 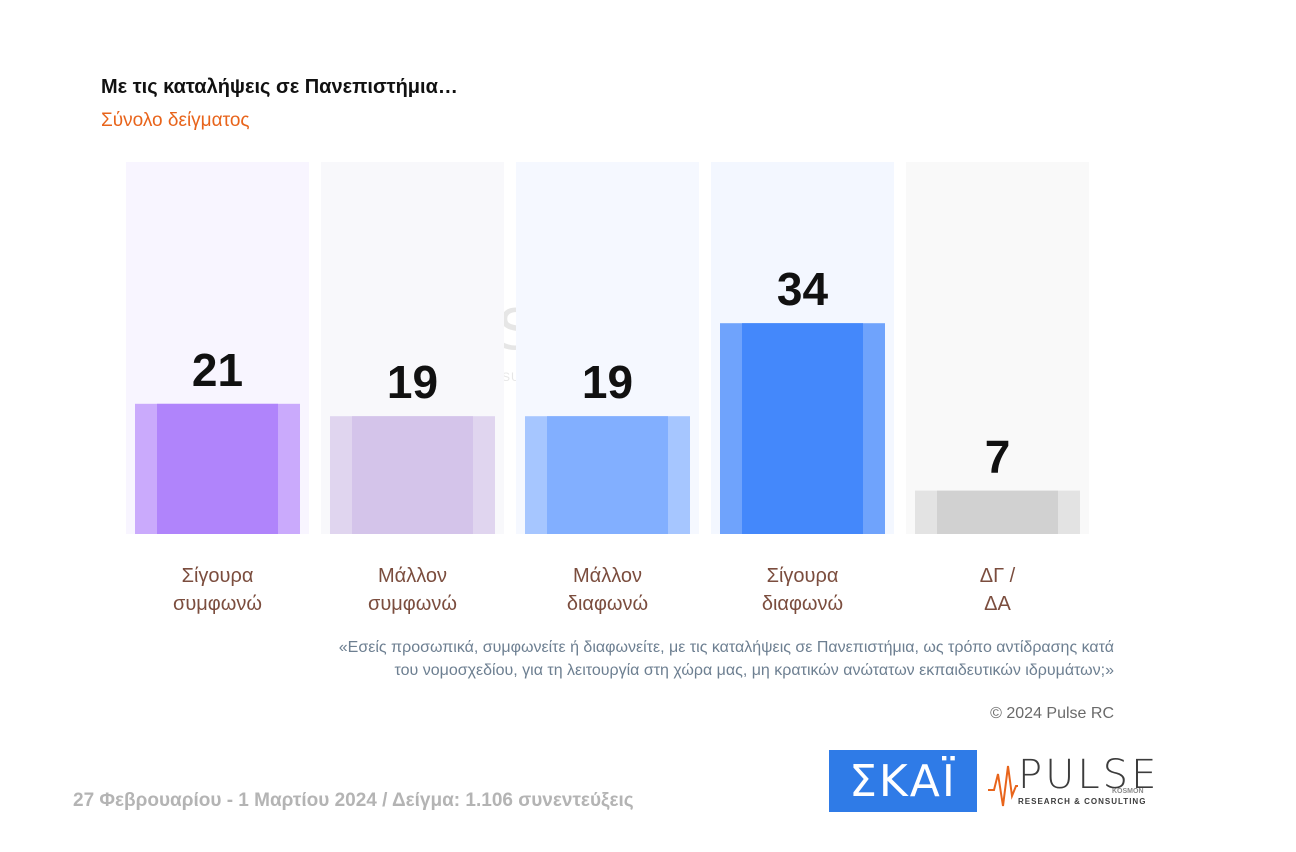 What do you see at coordinates (998, 457) in the screenshot?
I see `data-label: 7` at bounding box center [998, 457].